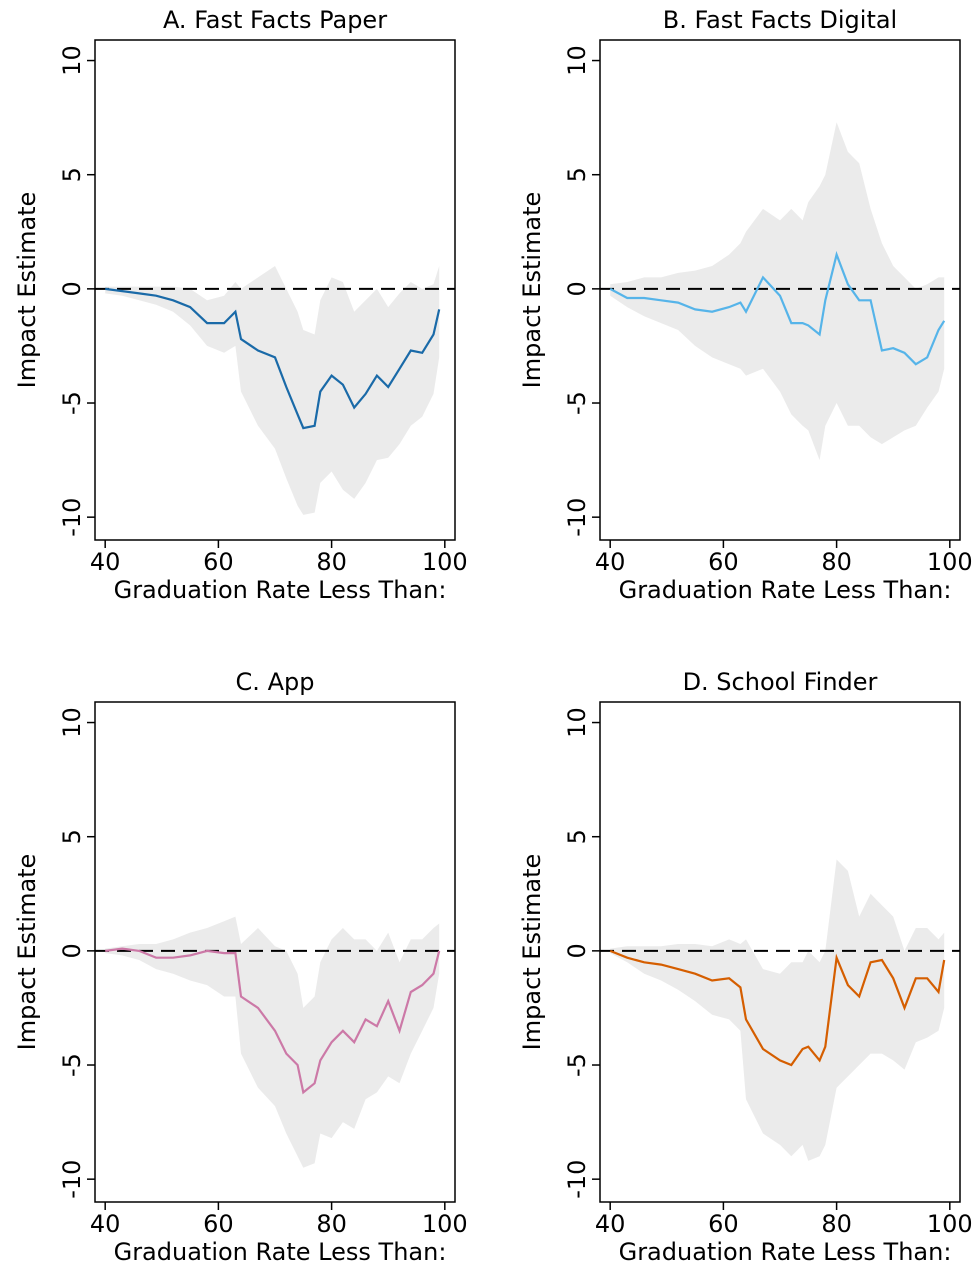 The image size is (977, 1275). What do you see at coordinates (275, 20) in the screenshot?
I see `chart-title: A. Fast Facts Paper` at bounding box center [275, 20].